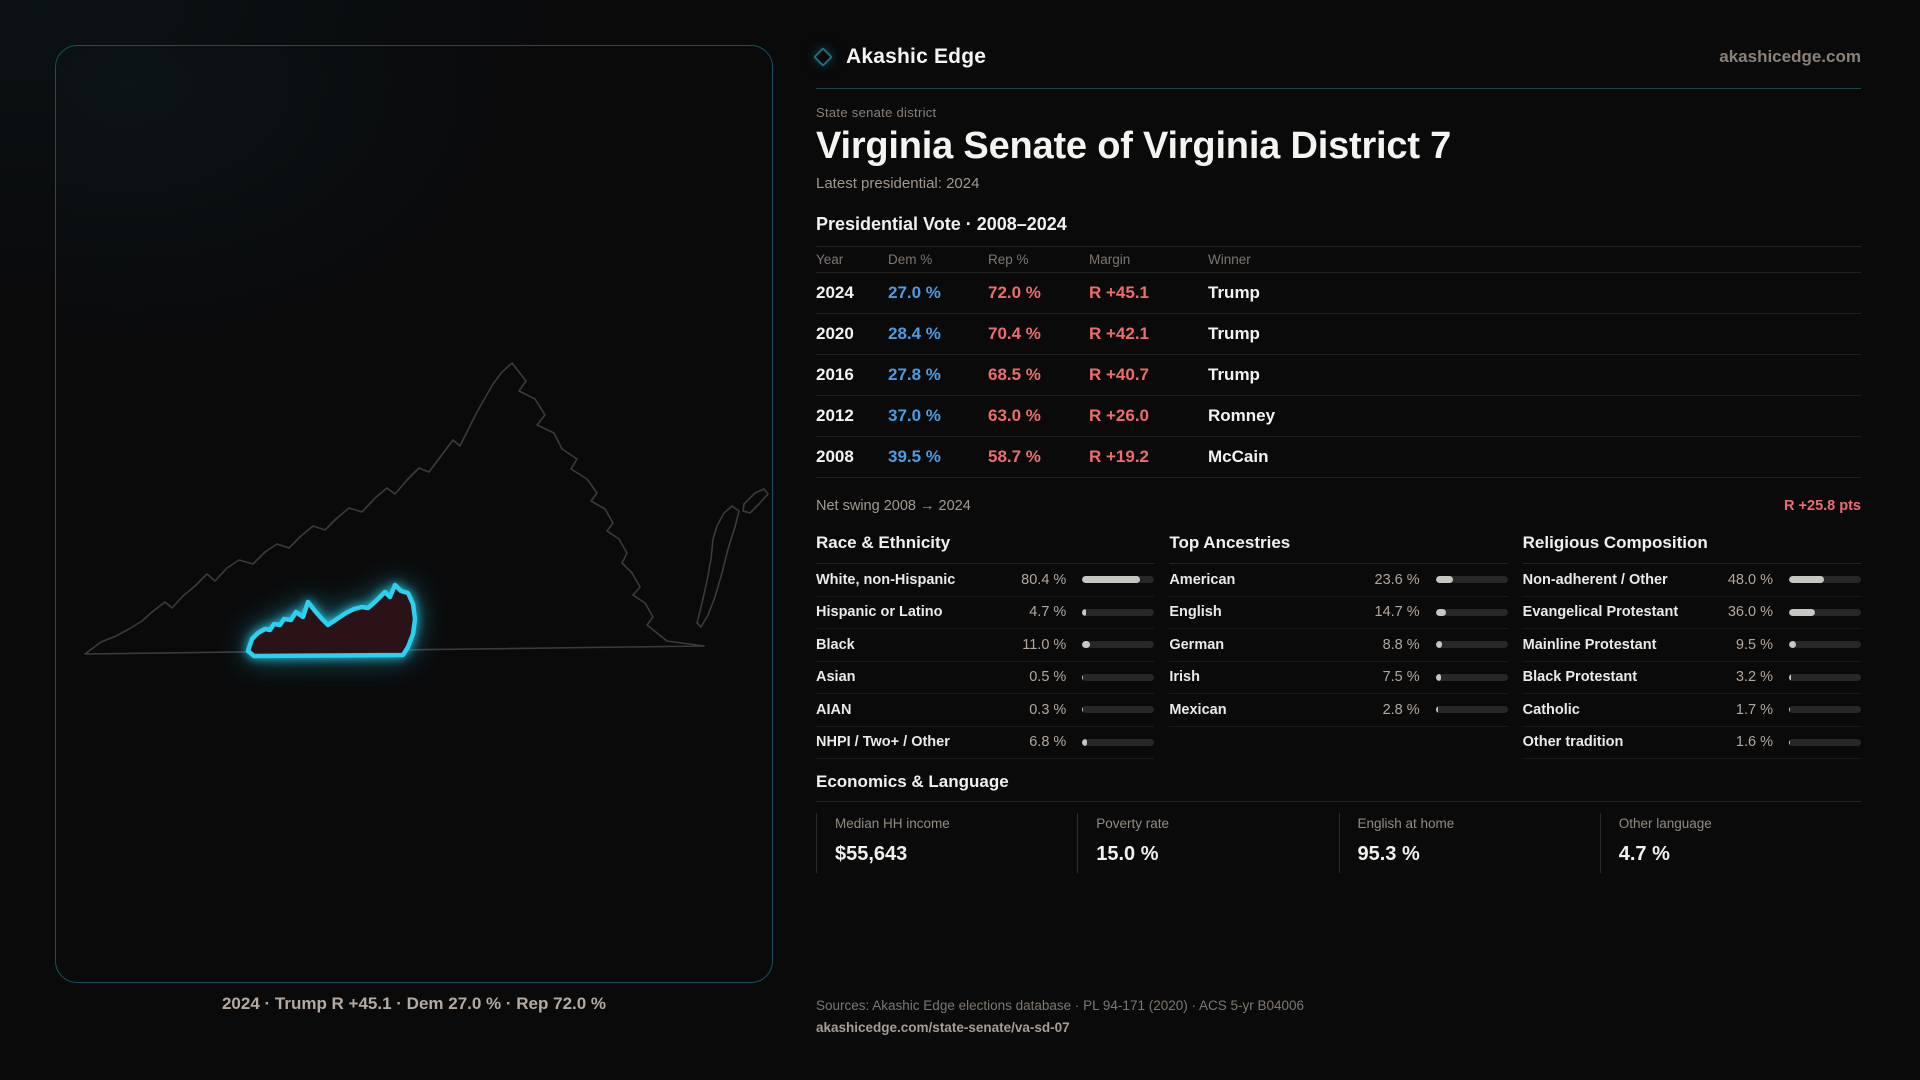 Image resolution: width=1920 pixels, height=1080 pixels. I want to click on vote-dem-pct: 28.4 %, so click(914, 333).